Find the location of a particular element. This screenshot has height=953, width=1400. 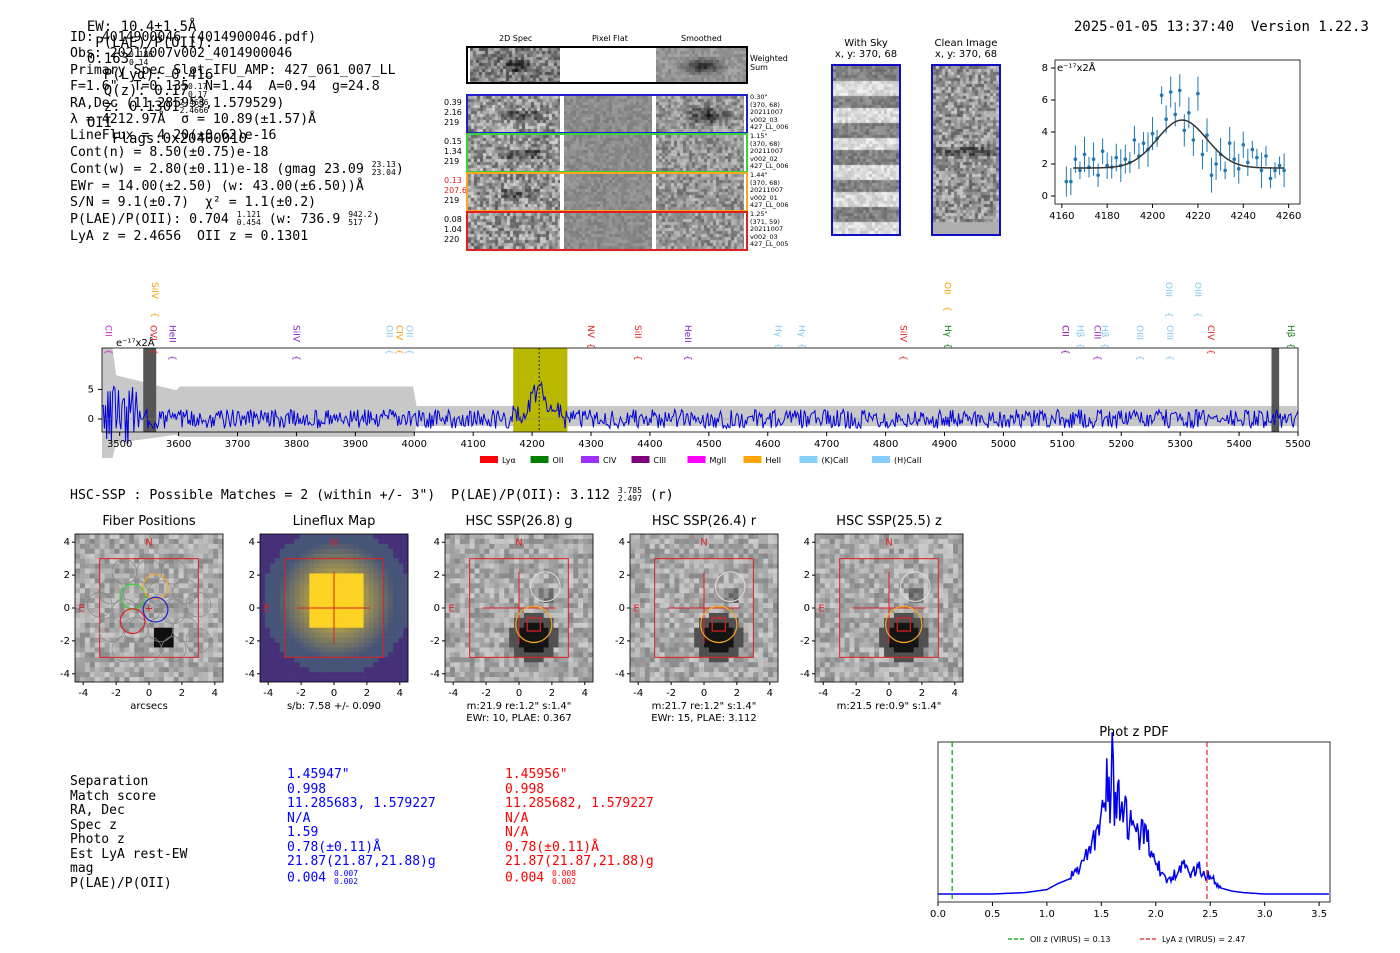

emission-line-label: OII is located at coordinates (409, 331).